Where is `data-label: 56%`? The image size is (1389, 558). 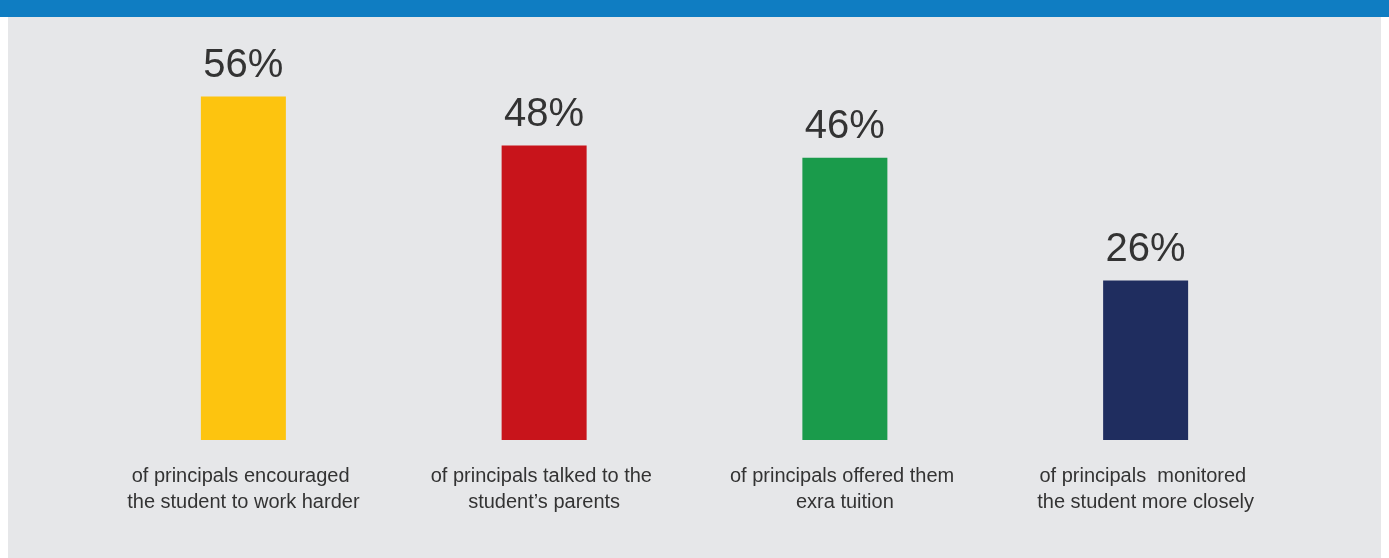
data-label: 56% is located at coordinates (243, 62).